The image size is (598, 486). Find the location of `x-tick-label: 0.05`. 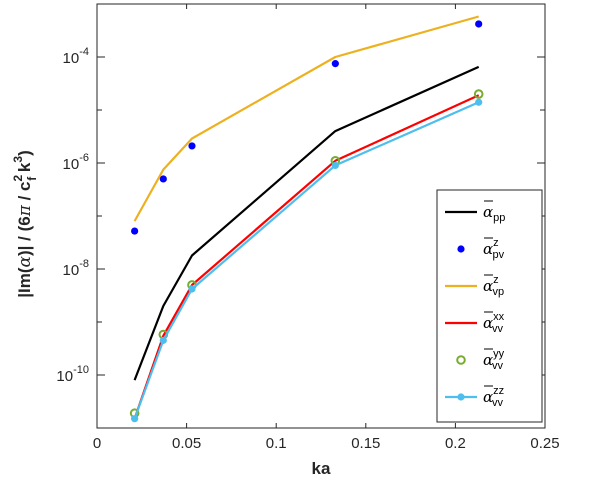

x-tick-label: 0.05 is located at coordinates (186, 443).